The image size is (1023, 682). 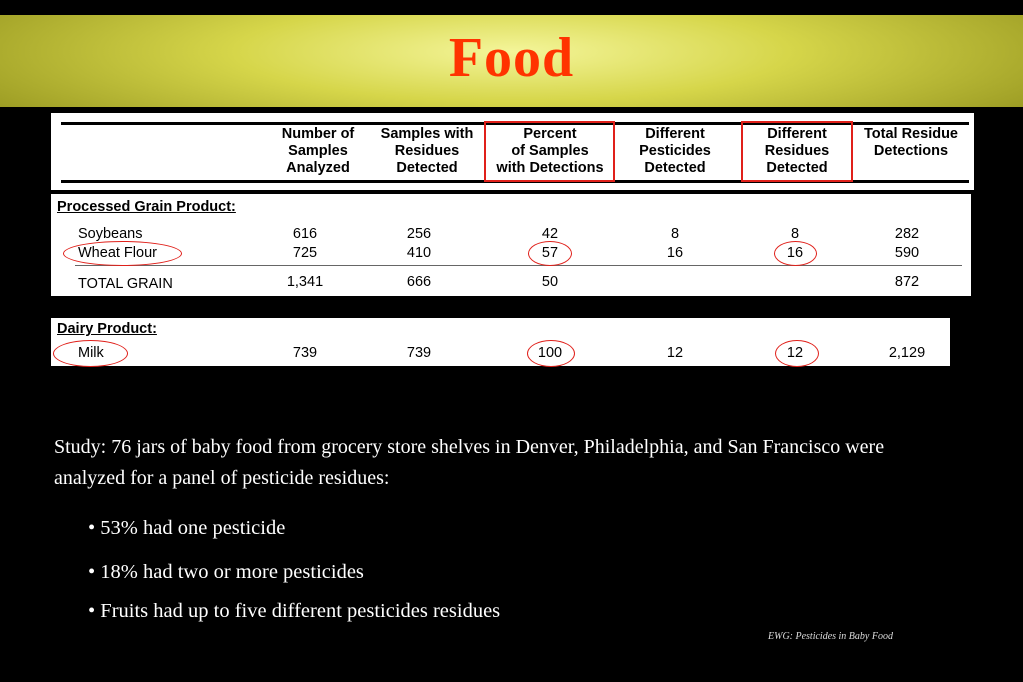 I want to click on source-credit: EWG: Pesticides in Baby Food, so click(x=830, y=636).